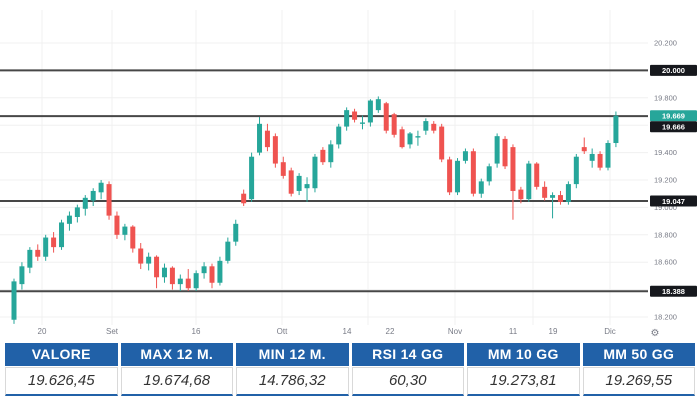 The height and width of the screenshot is (400, 700). Describe the element at coordinates (196, 331) in the screenshot. I see `time-axis-label: 16` at that location.